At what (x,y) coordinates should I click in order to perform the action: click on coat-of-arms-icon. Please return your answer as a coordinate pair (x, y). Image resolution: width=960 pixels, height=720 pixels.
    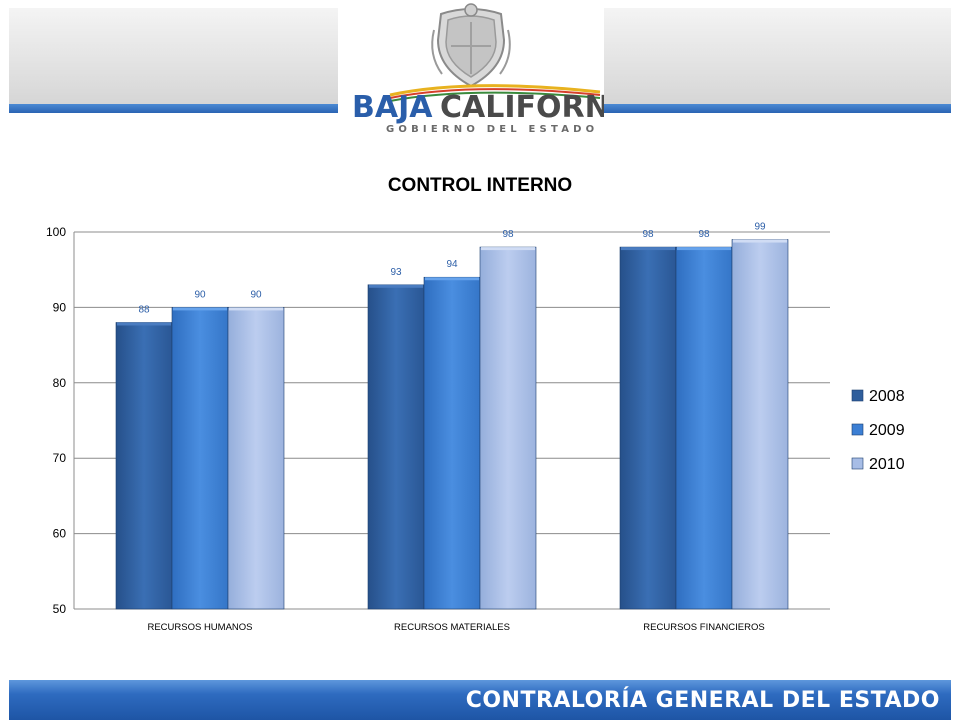
    Looking at the image, I should click on (471, 45).